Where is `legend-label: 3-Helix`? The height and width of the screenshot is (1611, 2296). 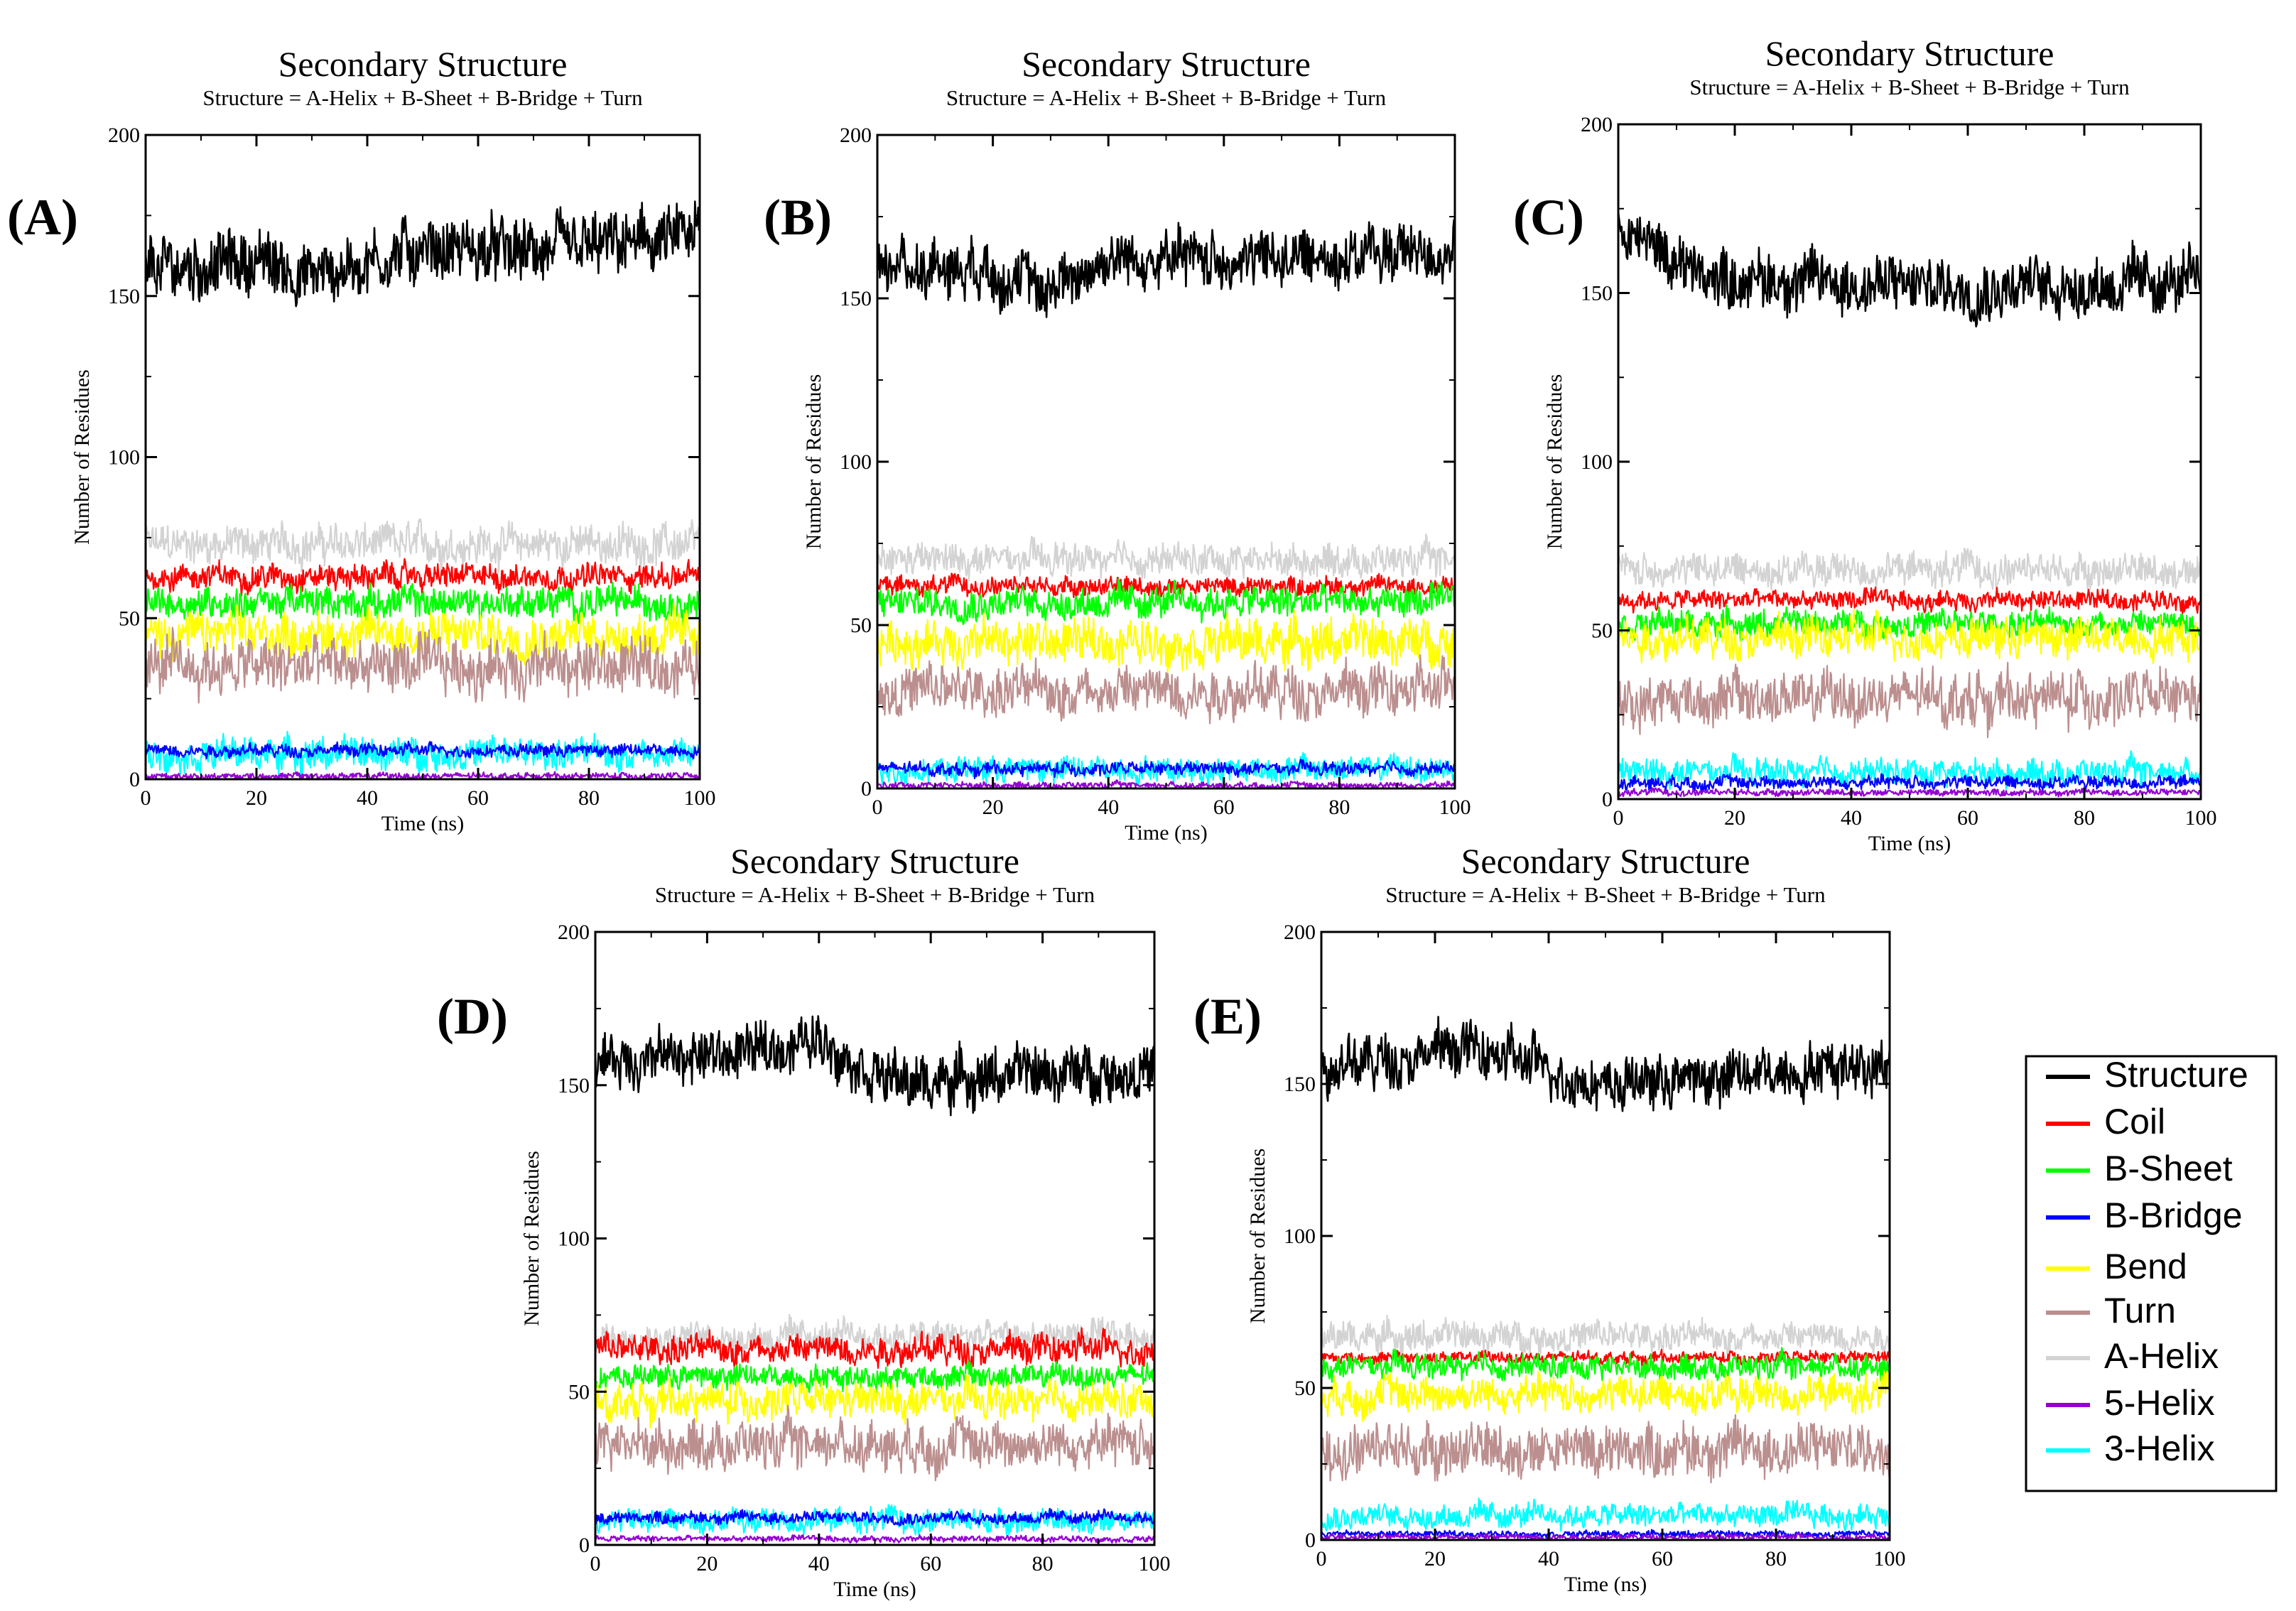 legend-label: 3-Helix is located at coordinates (2159, 1448).